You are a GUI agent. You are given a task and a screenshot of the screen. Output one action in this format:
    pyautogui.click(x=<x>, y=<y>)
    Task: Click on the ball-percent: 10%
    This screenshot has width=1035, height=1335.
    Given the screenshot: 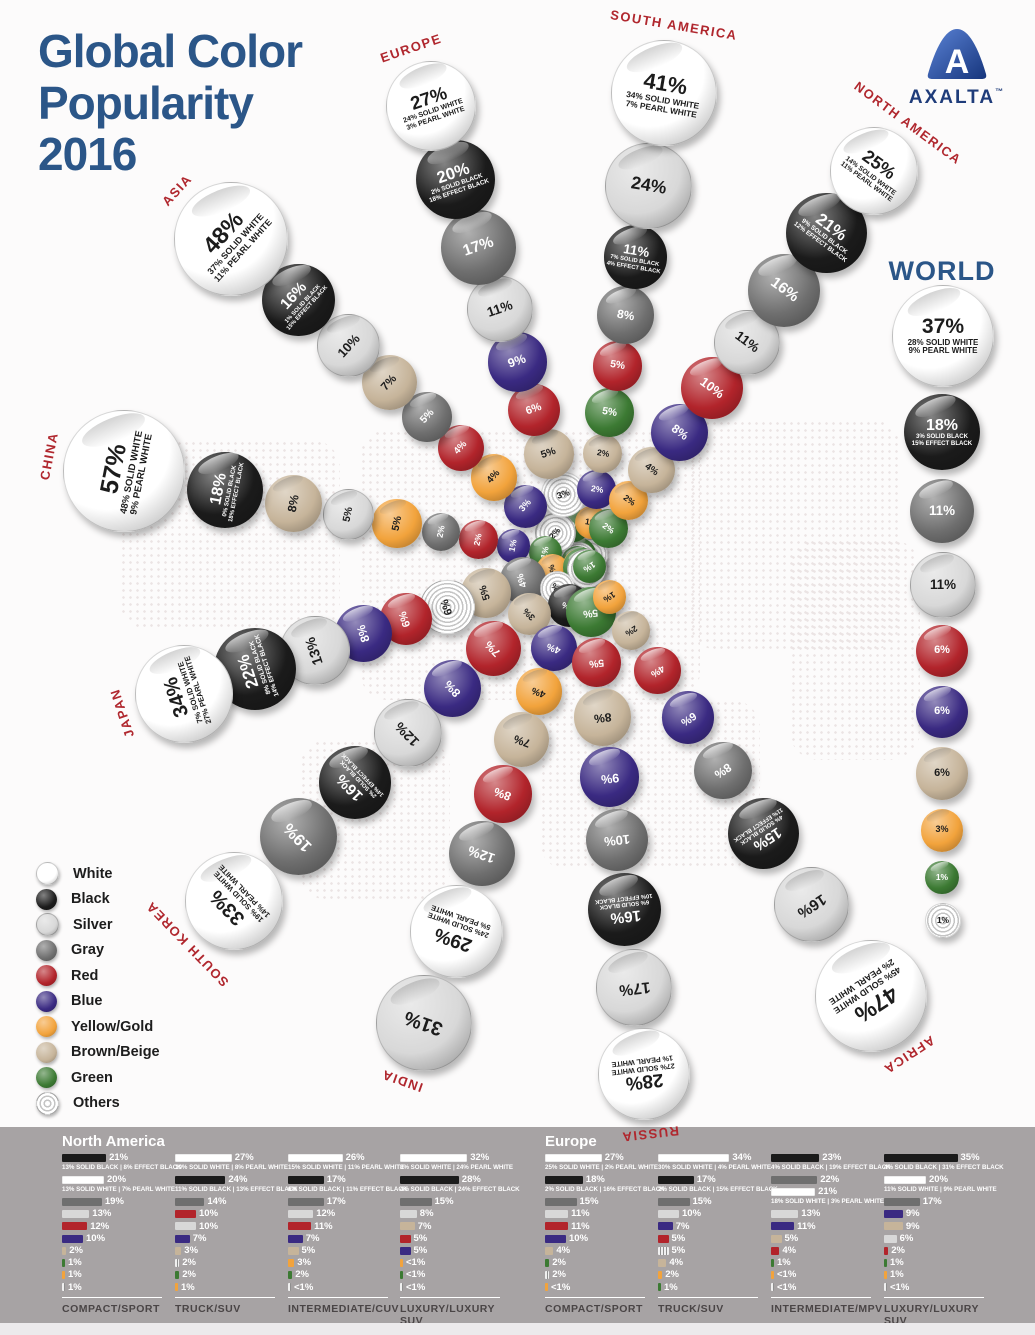 What is the action you would take?
    pyautogui.click(x=712, y=387)
    